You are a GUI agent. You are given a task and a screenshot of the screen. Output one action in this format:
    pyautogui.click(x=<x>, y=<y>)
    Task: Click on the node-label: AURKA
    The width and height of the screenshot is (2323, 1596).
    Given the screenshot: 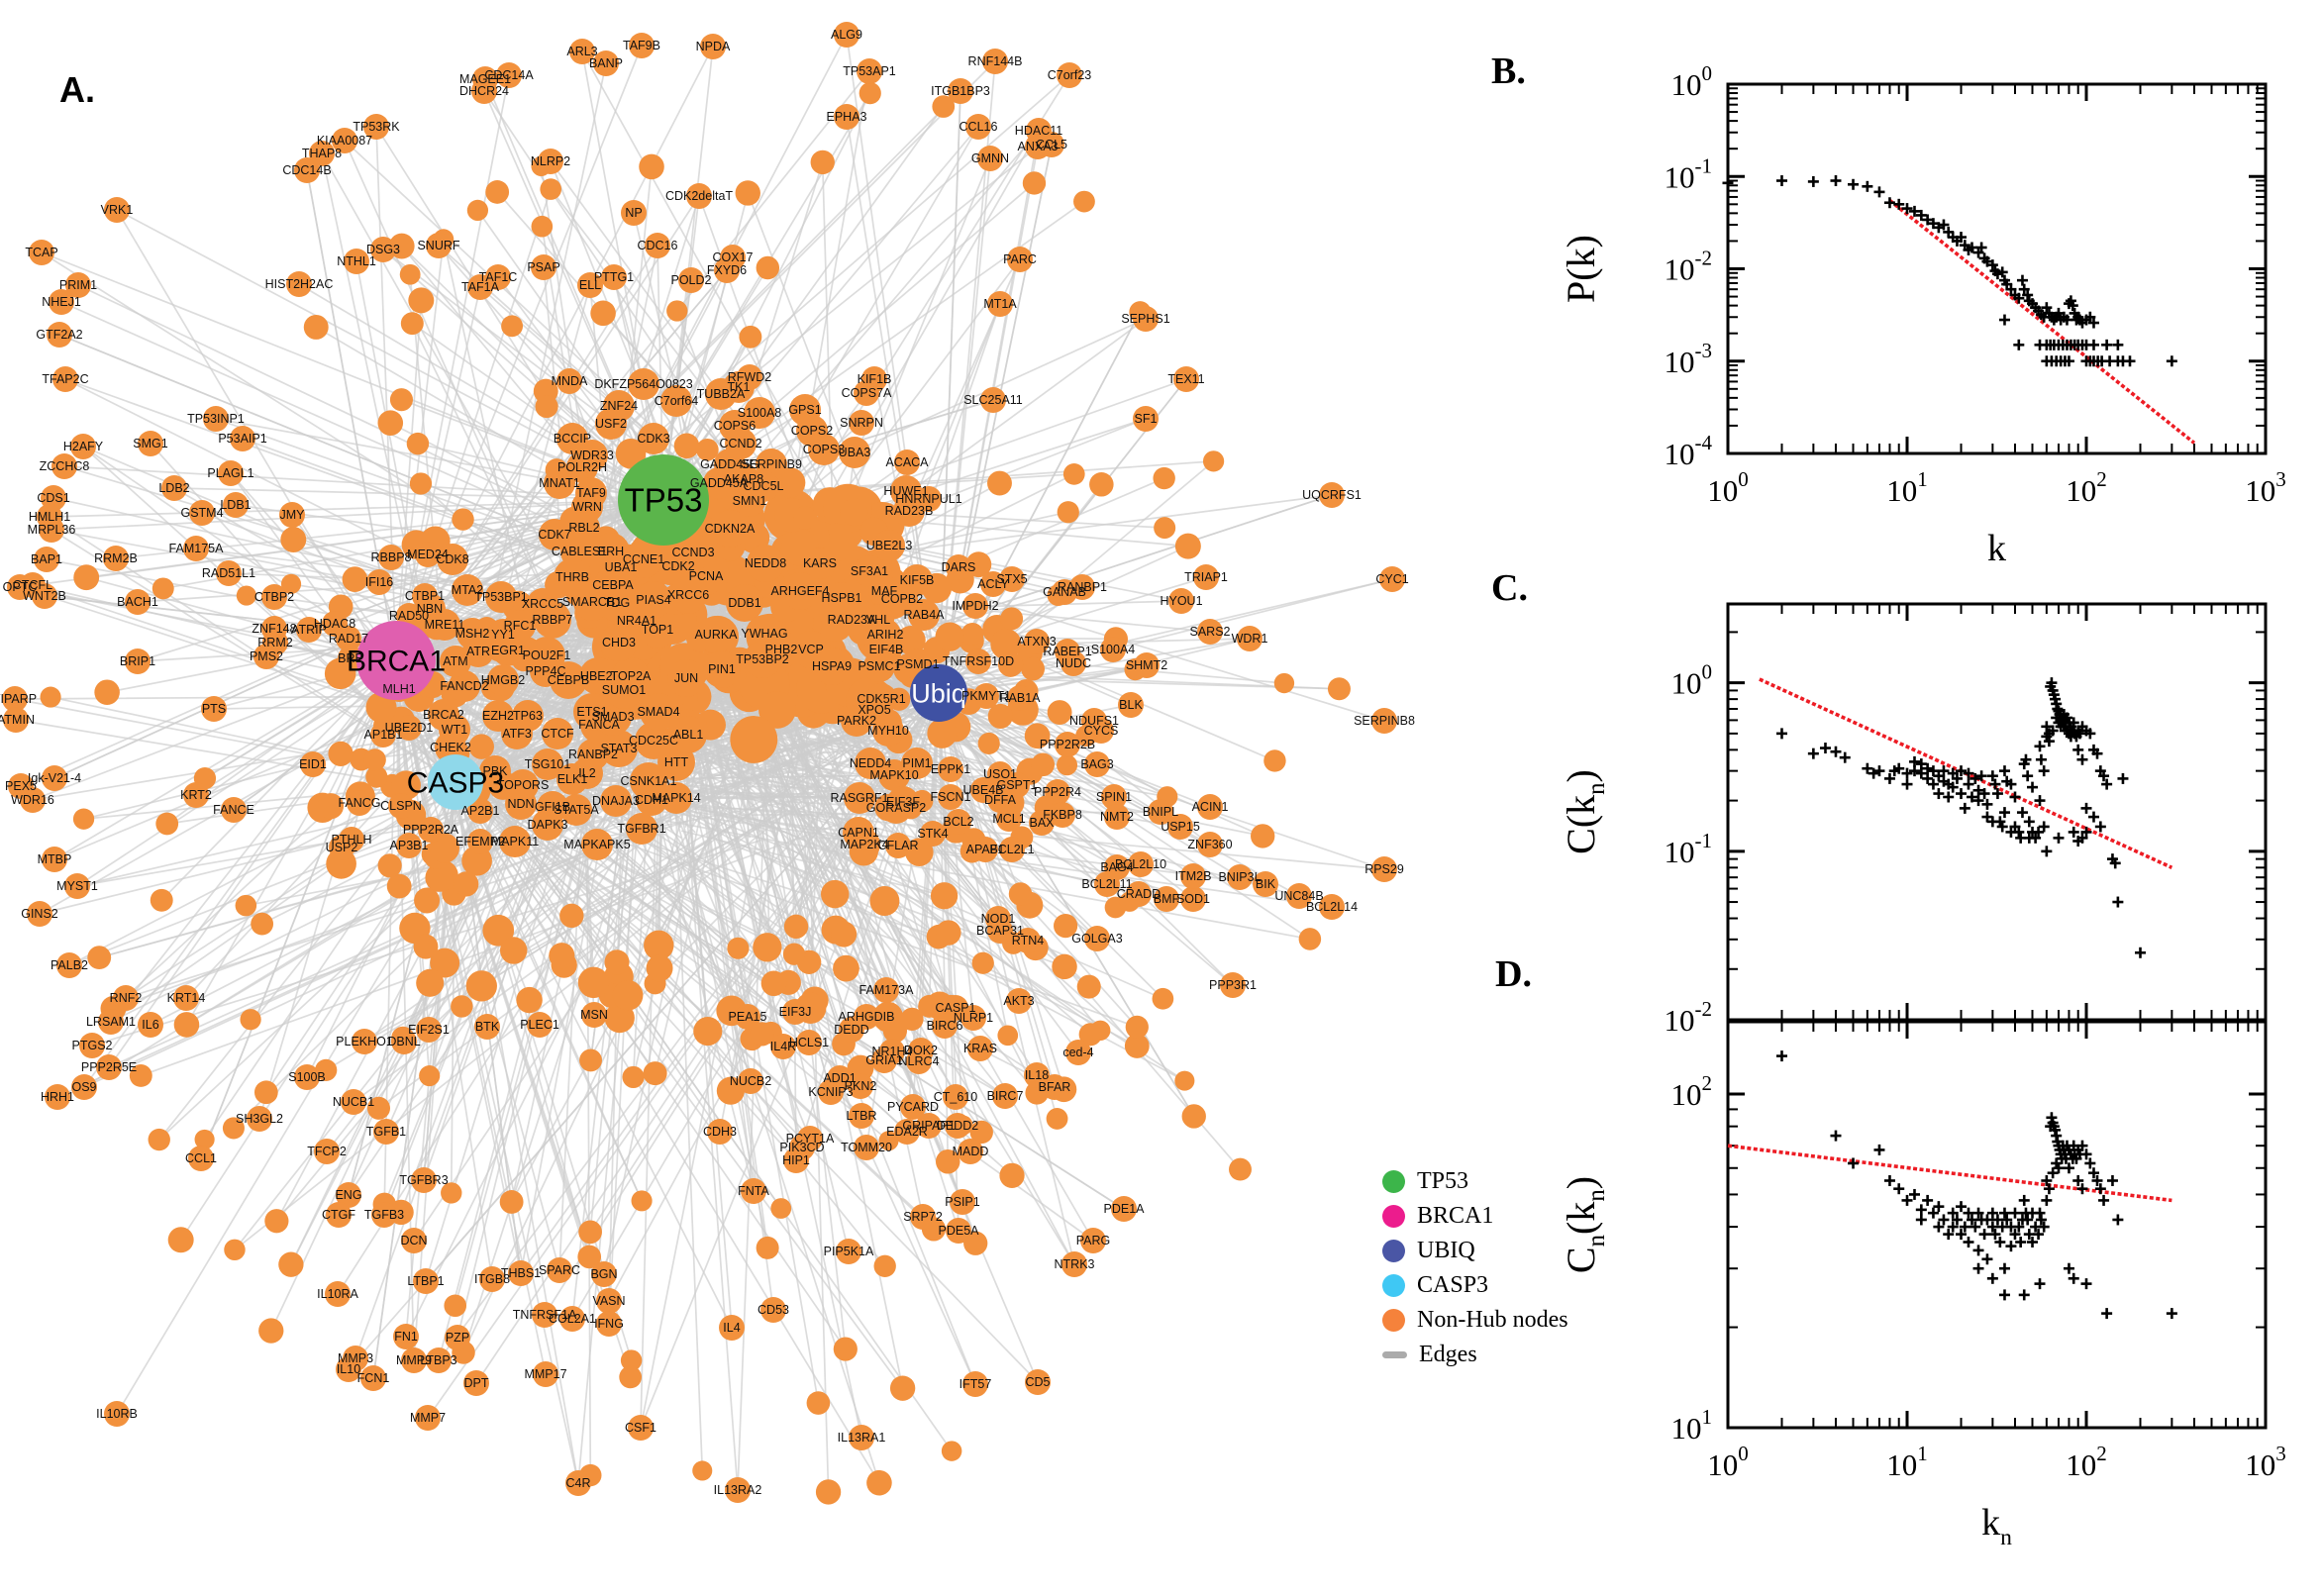 What is the action you would take?
    pyautogui.click(x=716, y=635)
    